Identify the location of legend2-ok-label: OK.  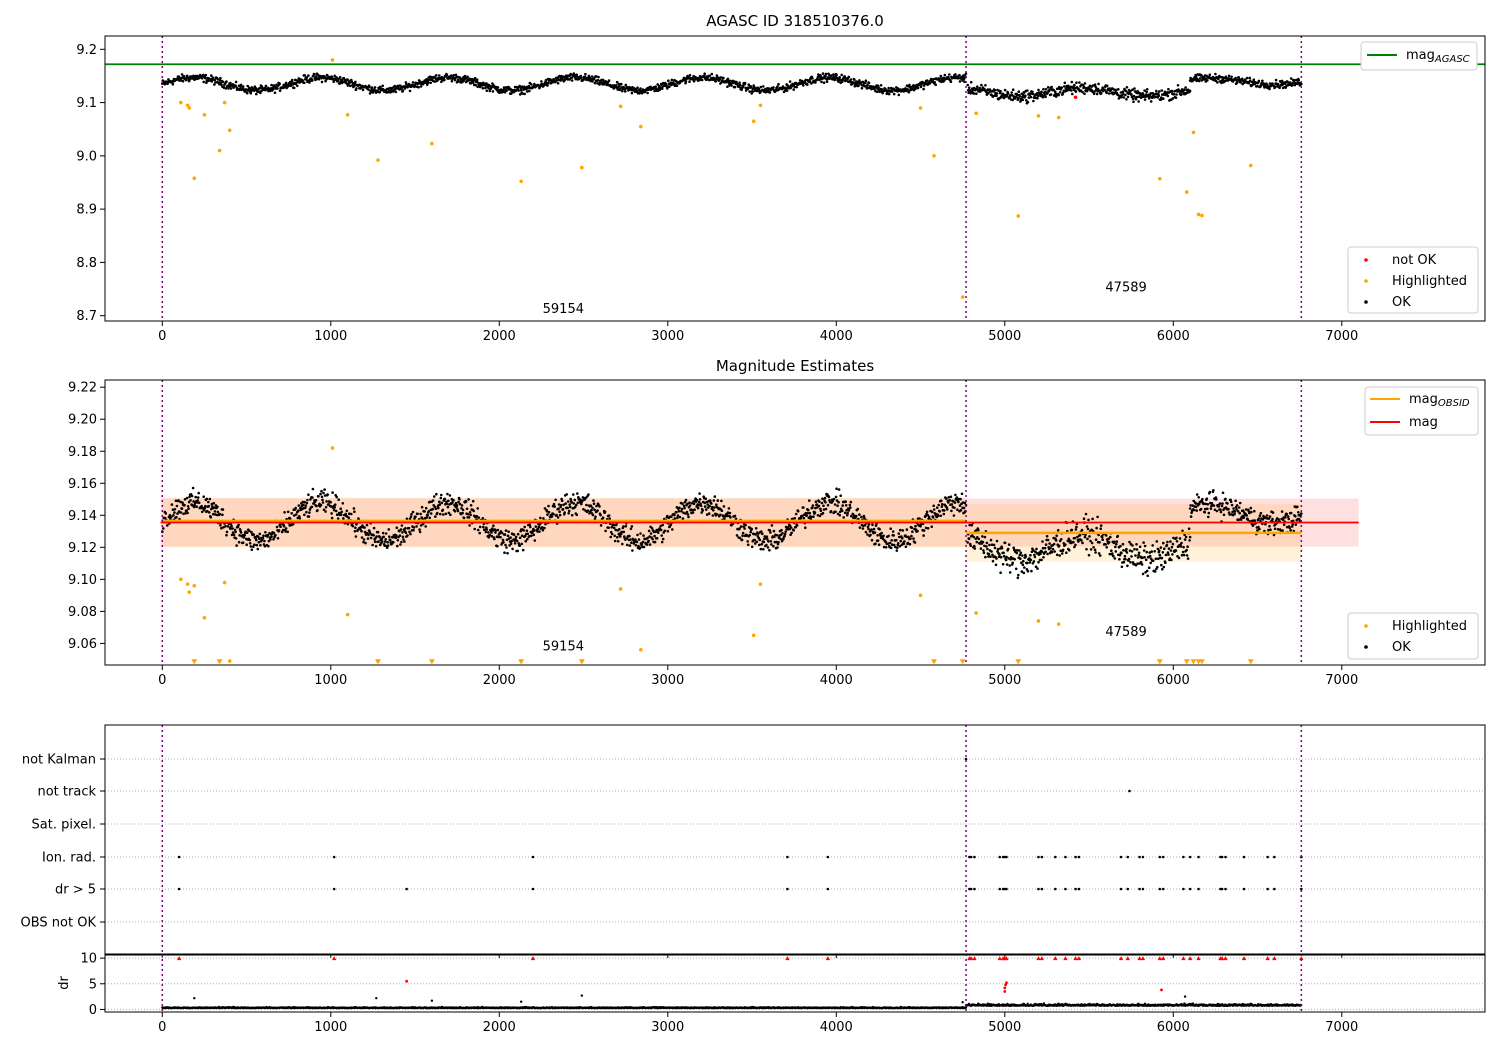
(1401, 647).